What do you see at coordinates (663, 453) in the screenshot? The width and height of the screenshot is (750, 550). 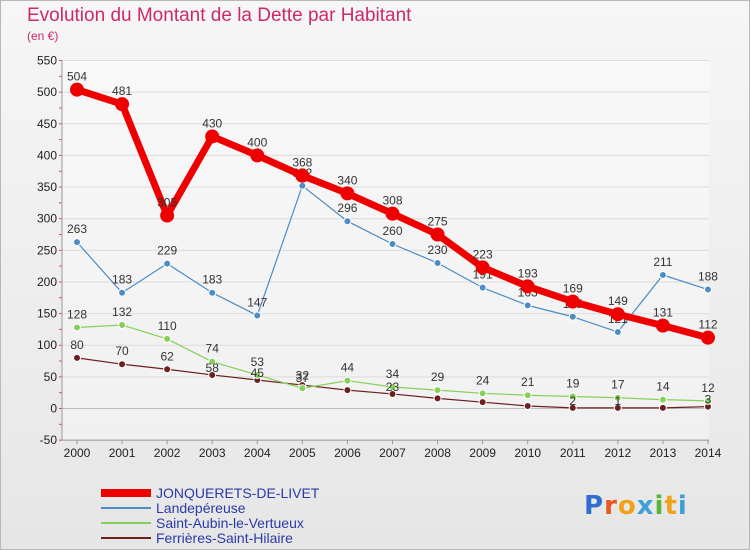 I see `x-tick-label: 2013` at bounding box center [663, 453].